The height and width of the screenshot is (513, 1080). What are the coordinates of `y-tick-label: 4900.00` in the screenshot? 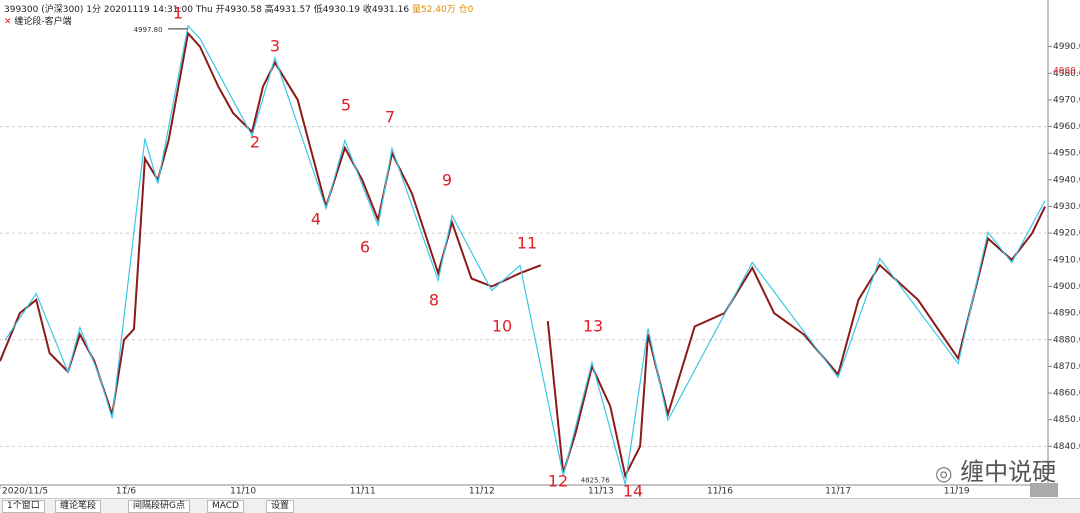 It's located at (1066, 287).